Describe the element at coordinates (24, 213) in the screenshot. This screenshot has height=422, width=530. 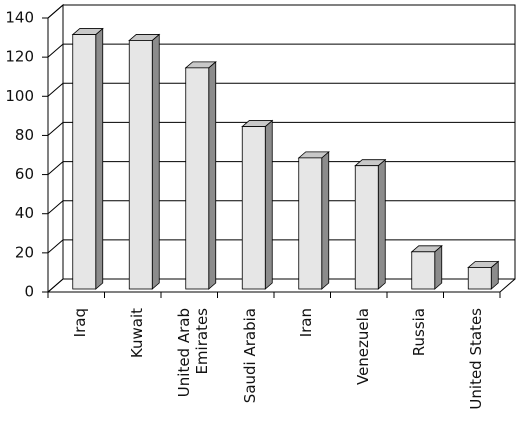
I see `y-tick-label: 40` at that location.